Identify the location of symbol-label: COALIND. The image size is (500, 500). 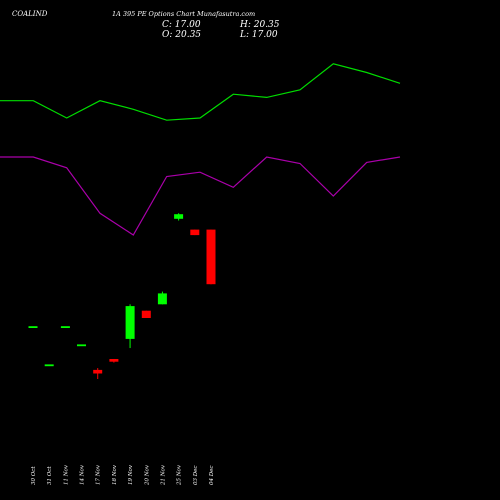
(30, 14).